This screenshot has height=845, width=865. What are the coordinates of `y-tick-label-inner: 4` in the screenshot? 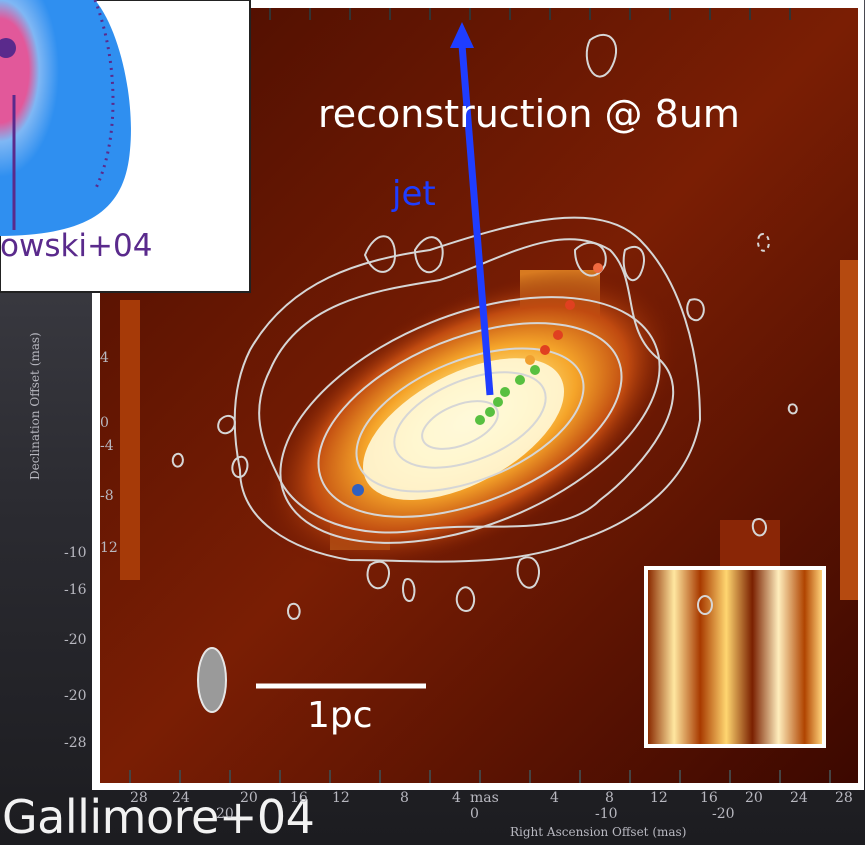 It's located at (104, 358).